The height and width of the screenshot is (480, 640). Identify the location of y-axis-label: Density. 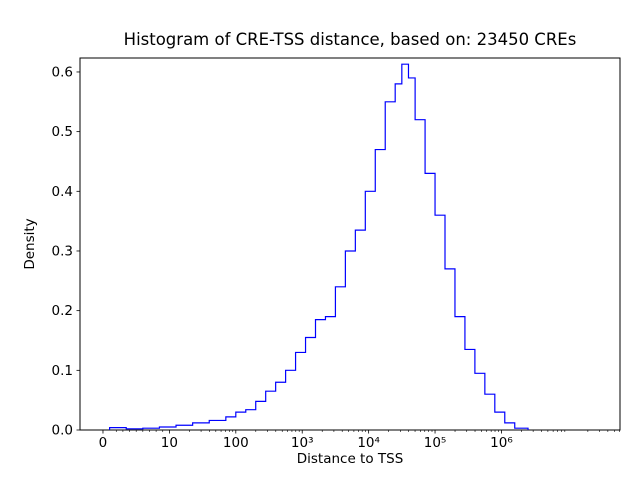
(30, 244).